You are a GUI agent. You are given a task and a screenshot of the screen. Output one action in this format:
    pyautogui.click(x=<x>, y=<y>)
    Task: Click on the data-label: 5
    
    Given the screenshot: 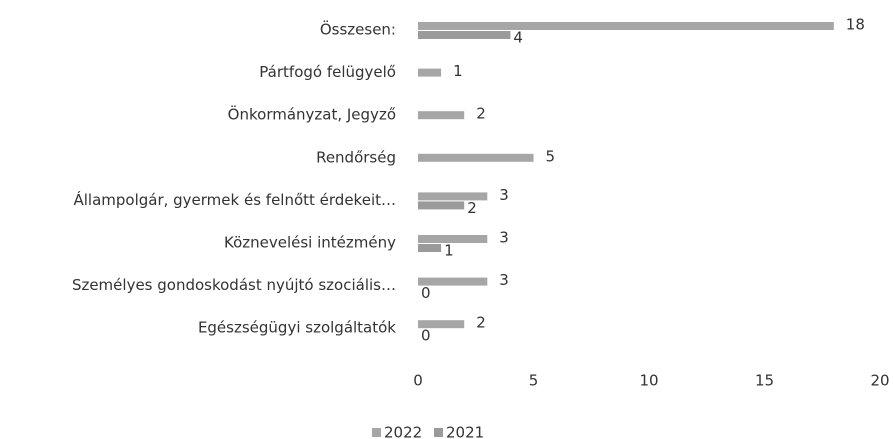 What is the action you would take?
    pyautogui.click(x=551, y=156)
    